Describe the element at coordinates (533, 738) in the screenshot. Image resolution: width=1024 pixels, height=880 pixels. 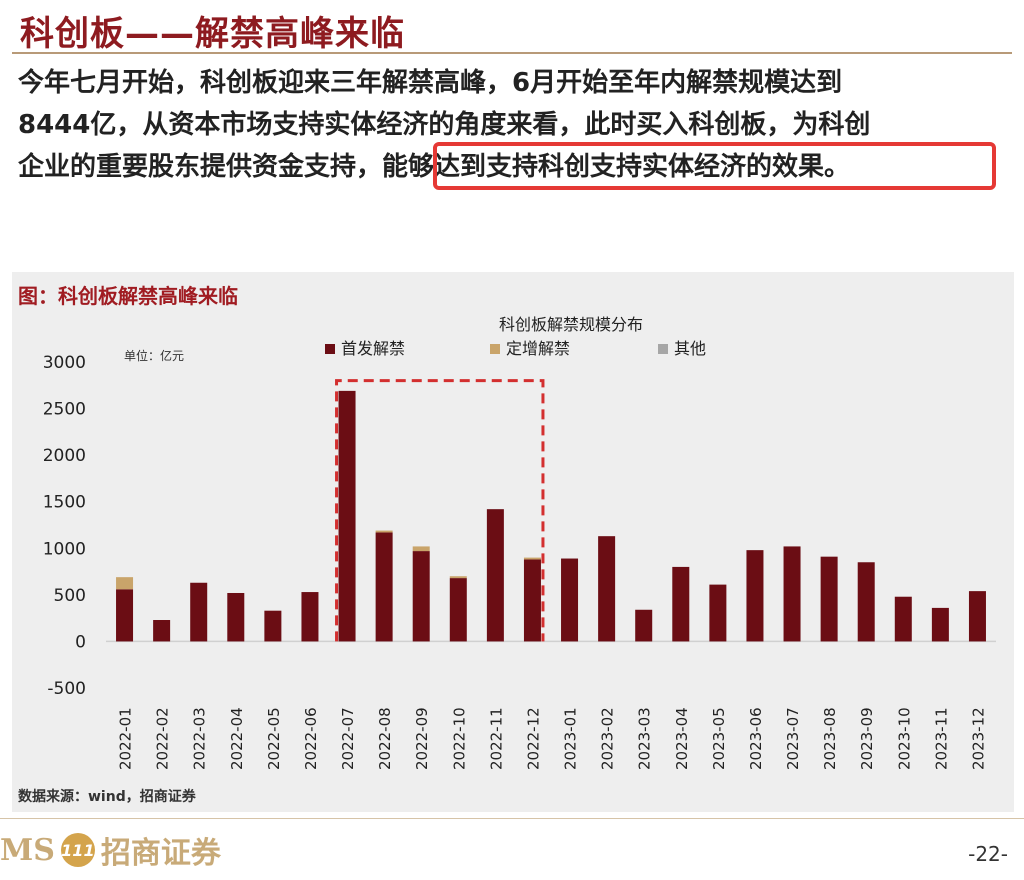
I see `x-tick-label: 2022-12` at that location.